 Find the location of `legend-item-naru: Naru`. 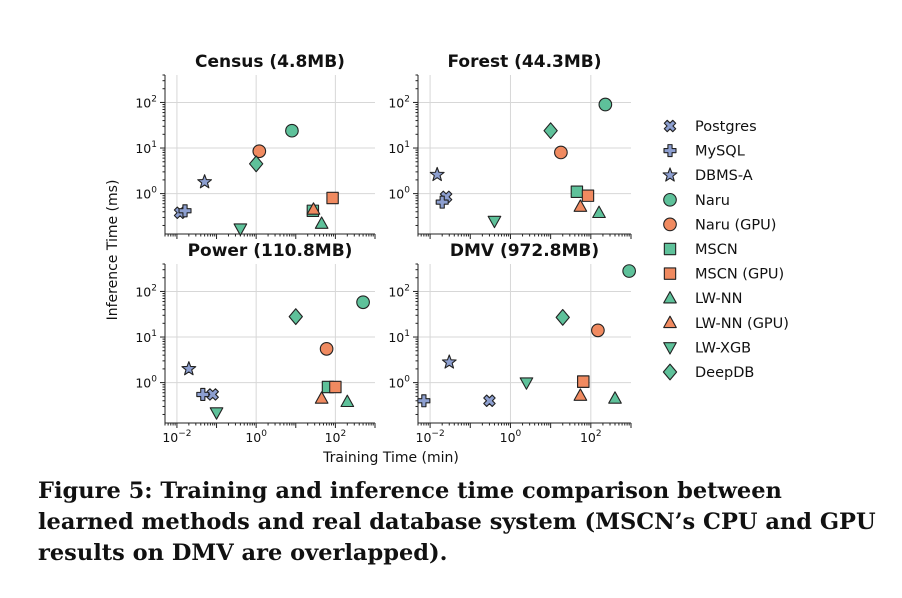

legend-item-naru: Naru is located at coordinates (696, 200).